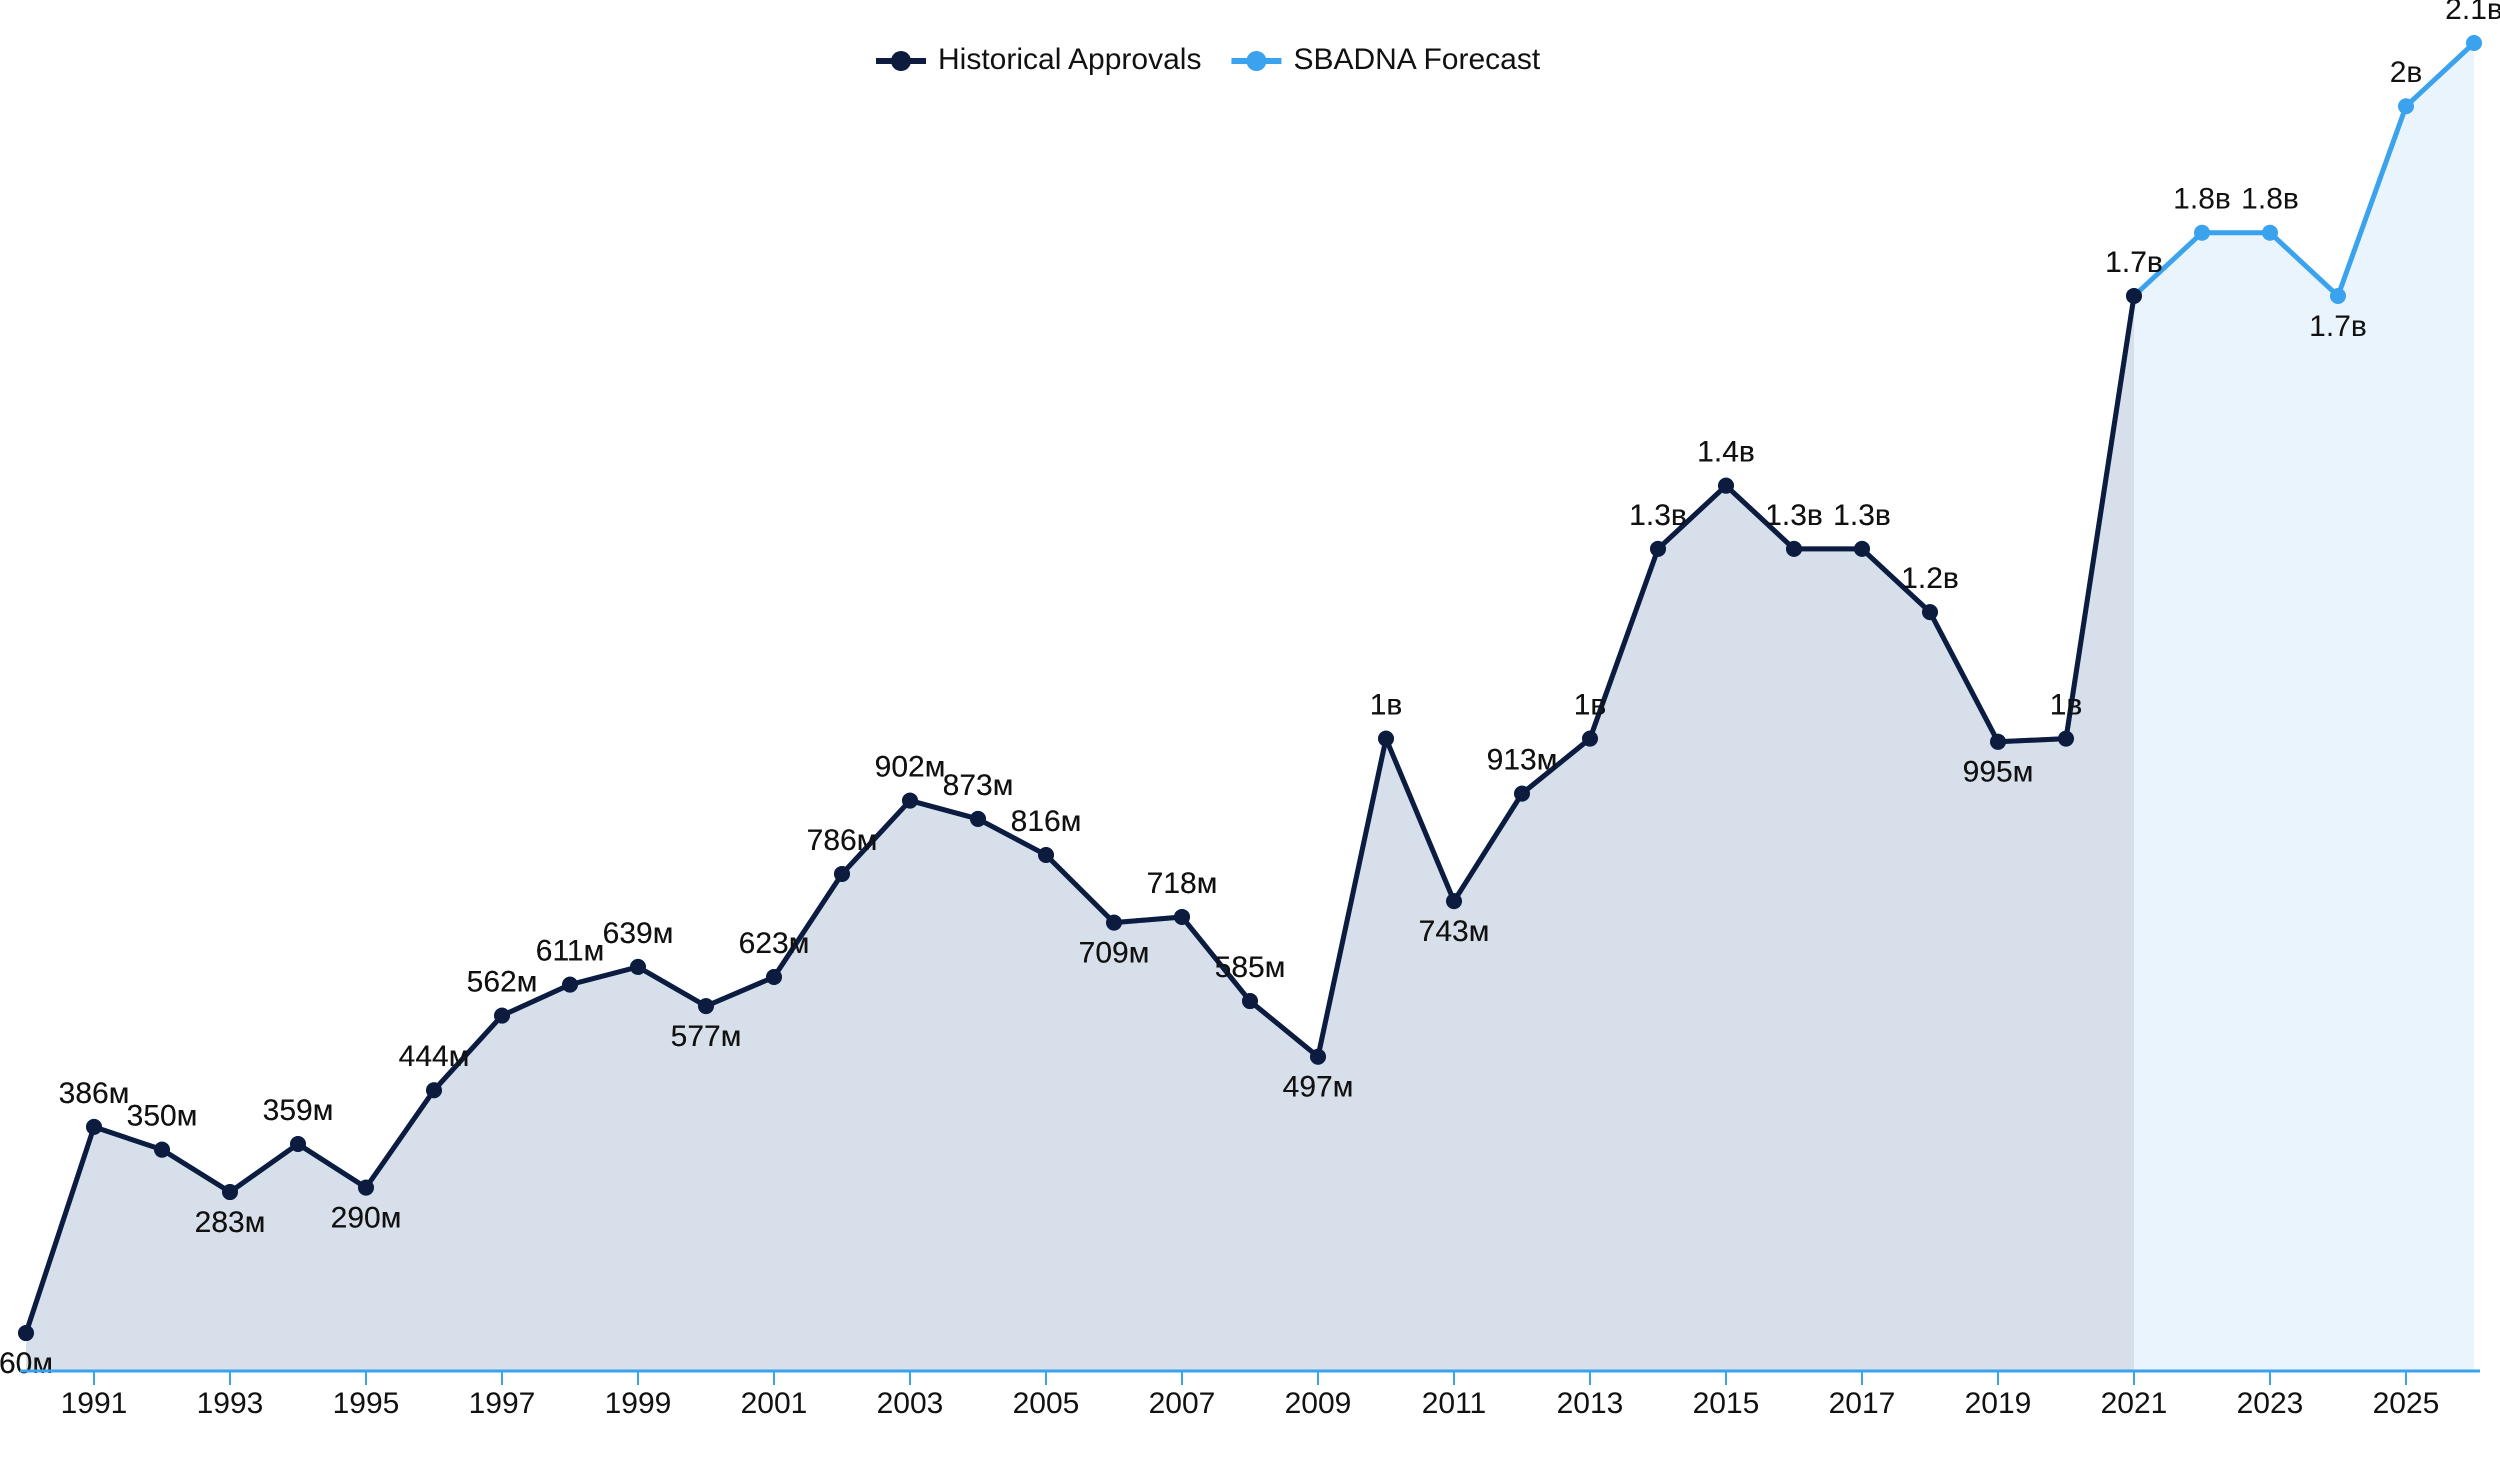  Describe the element at coordinates (842, 840) in the screenshot. I see `data-label: 786м` at that location.